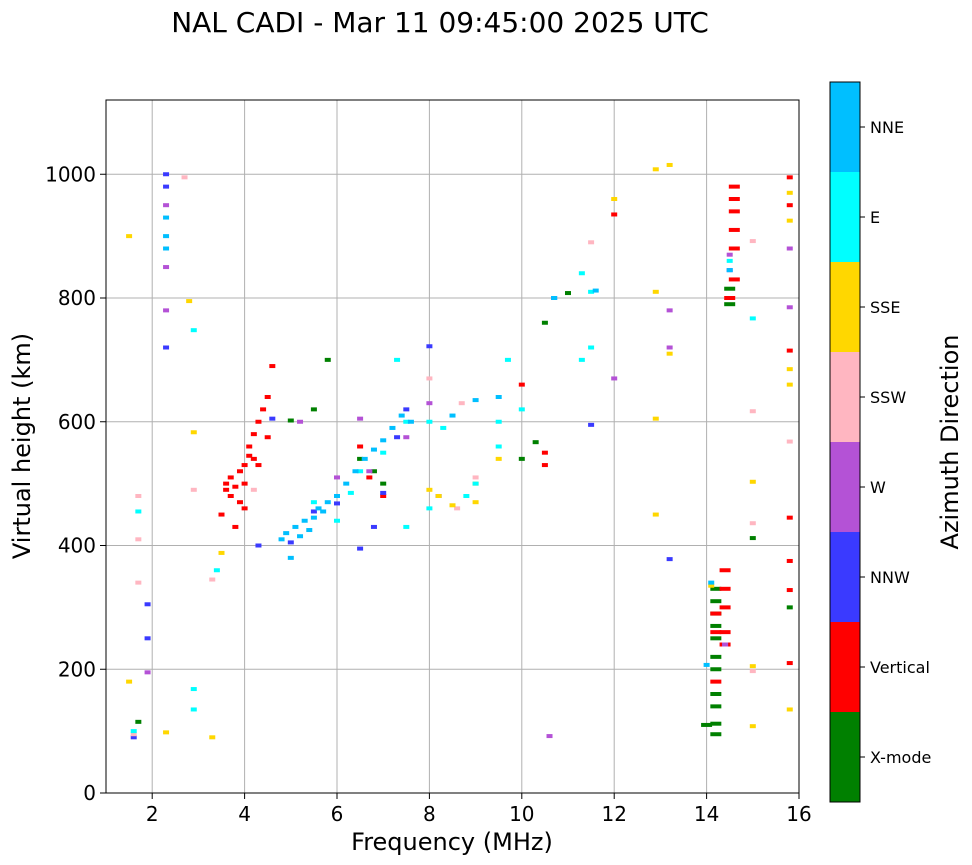  I want to click on y-tick-label: 800, so click(77, 298).